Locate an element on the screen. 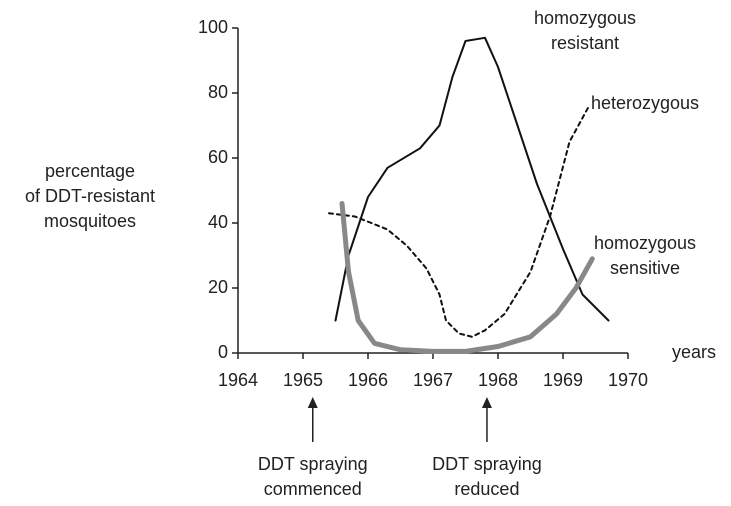 The image size is (731, 506). annotation: DDT spraying reduced is located at coordinates (487, 476).